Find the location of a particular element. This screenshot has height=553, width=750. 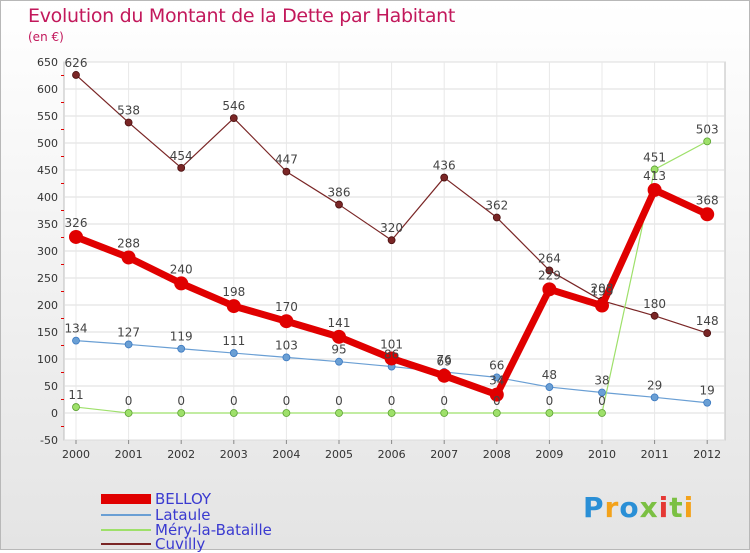

data-label: 111 is located at coordinates (233, 341).